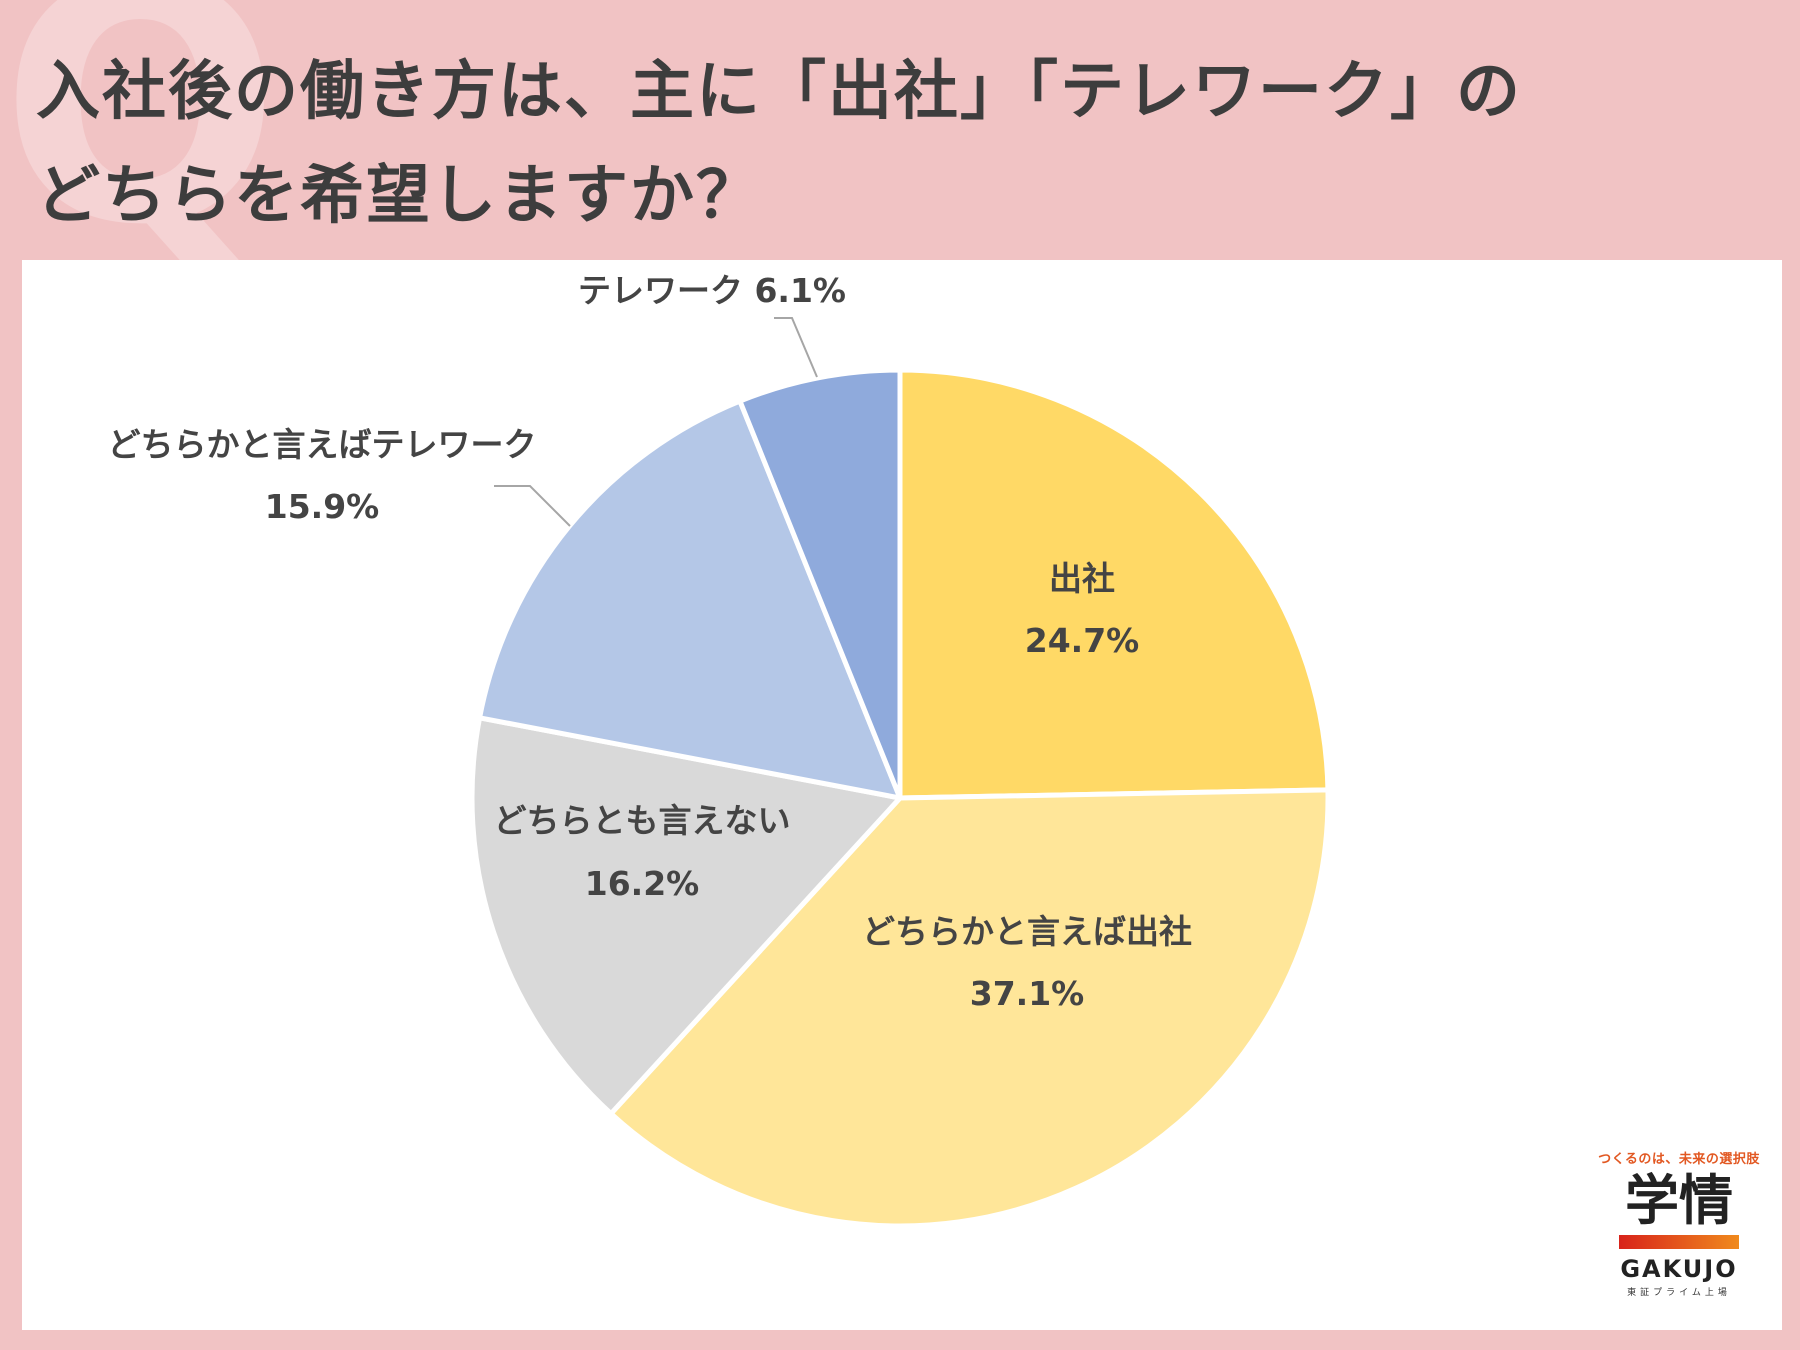  Describe the element at coordinates (1027, 993) in the screenshot. I see `slice-value-lean-office: 37.1%` at that location.